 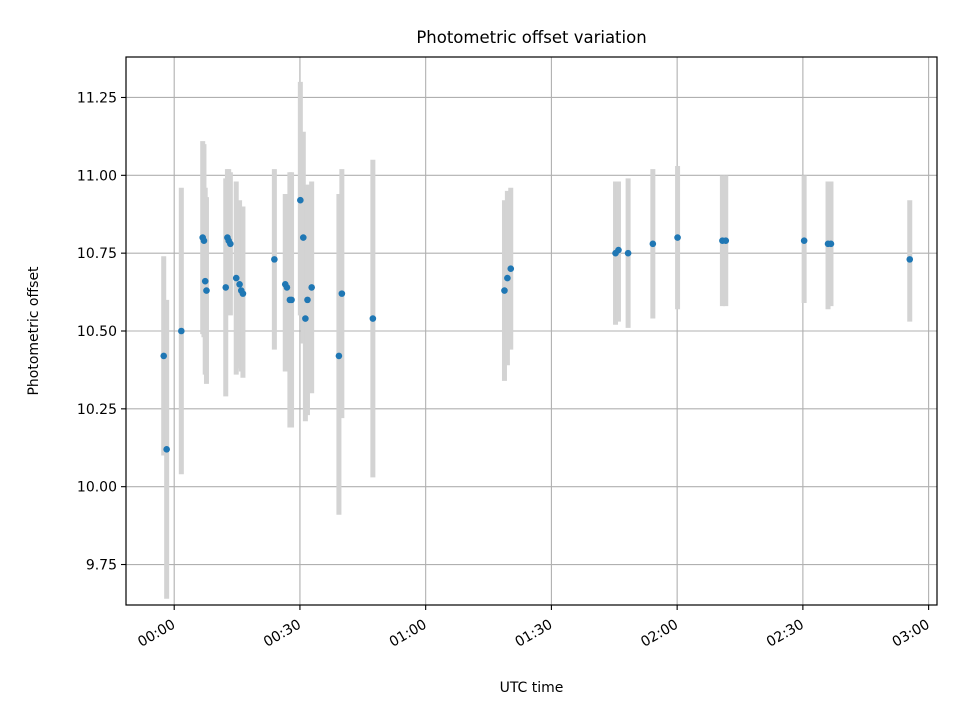 What do you see at coordinates (97, 488) in the screenshot?
I see `y-tick-label: 10.00` at bounding box center [97, 488].